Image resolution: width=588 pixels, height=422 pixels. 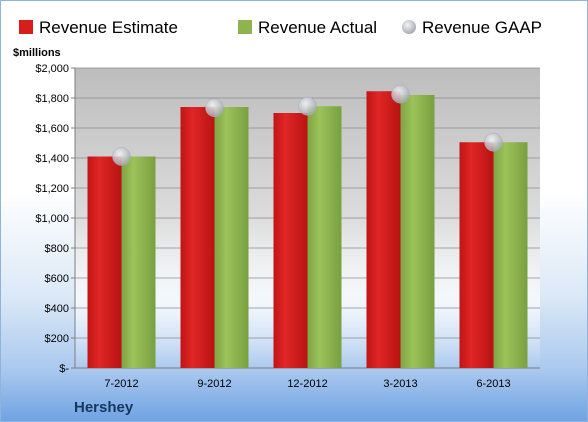 I want to click on y-tick-label: $200, so click(x=57, y=339).